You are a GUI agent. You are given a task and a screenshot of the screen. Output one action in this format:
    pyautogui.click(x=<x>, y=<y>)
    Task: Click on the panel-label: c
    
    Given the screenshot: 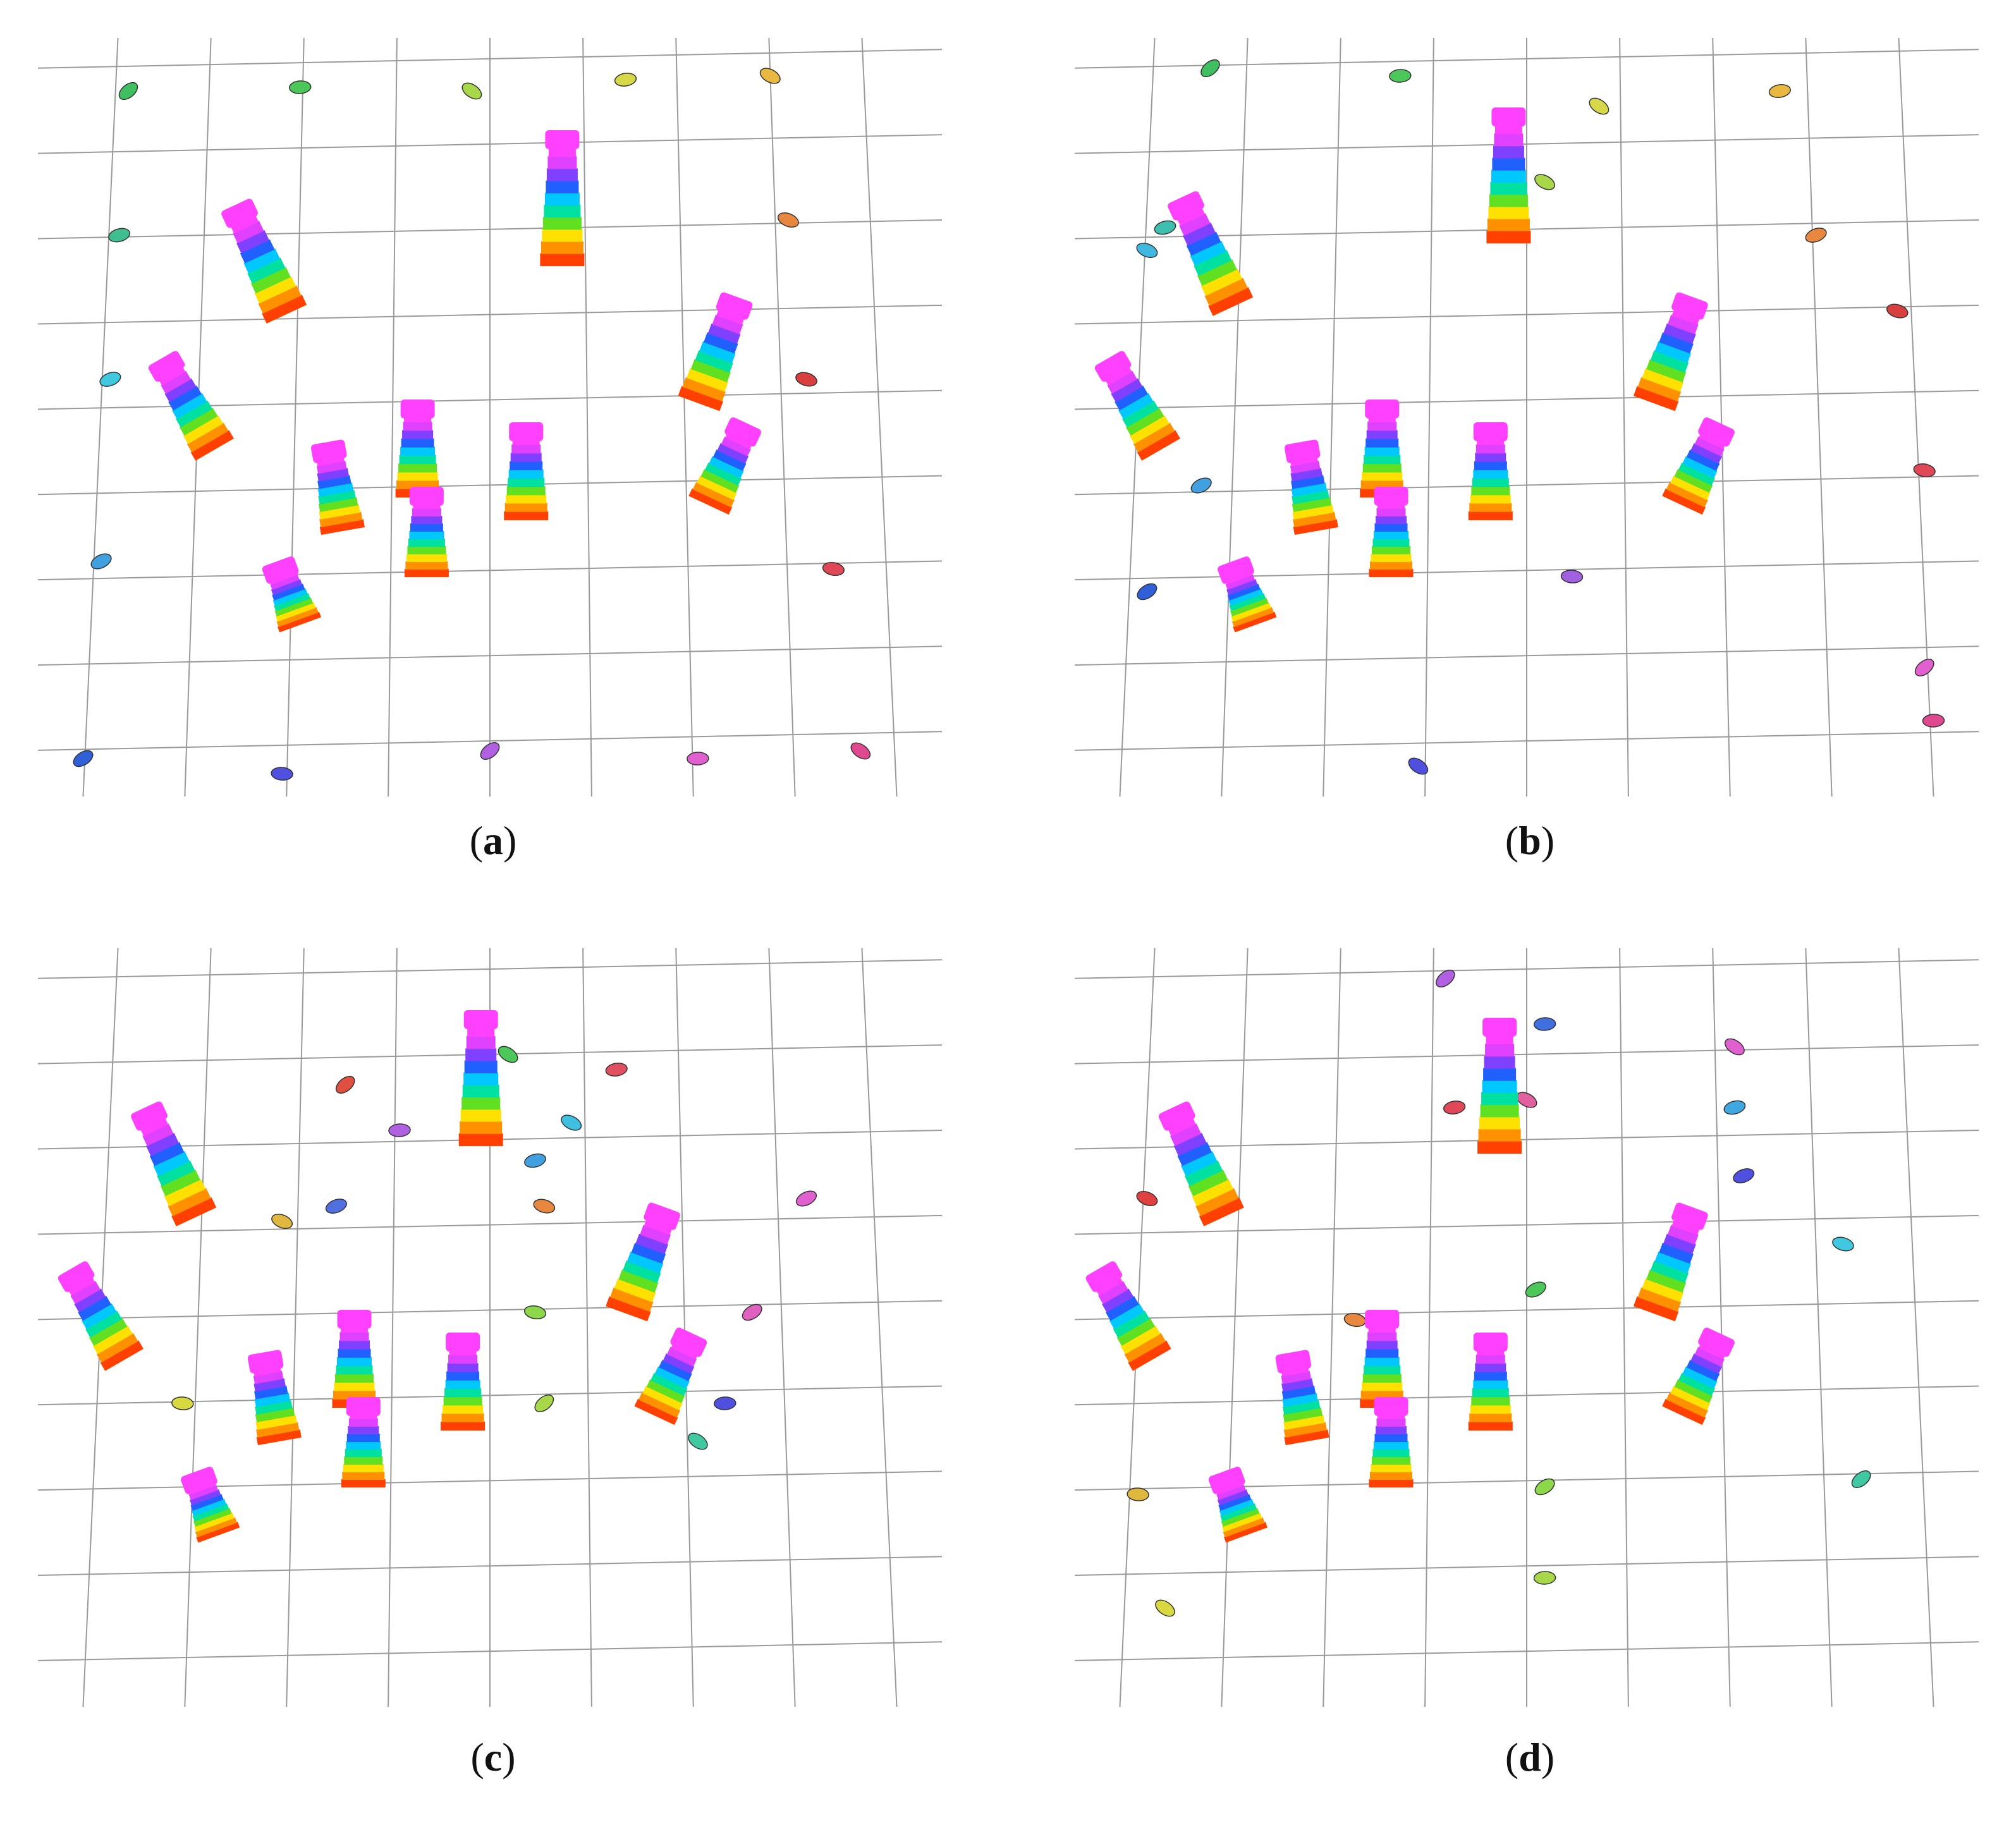 What is the action you would take?
    pyautogui.click(x=493, y=1757)
    